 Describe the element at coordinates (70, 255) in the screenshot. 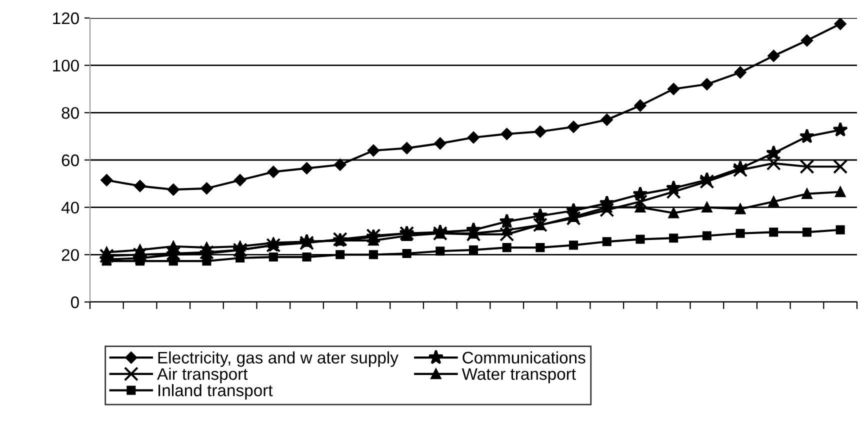

I see `y-tick-label: 20` at that location.